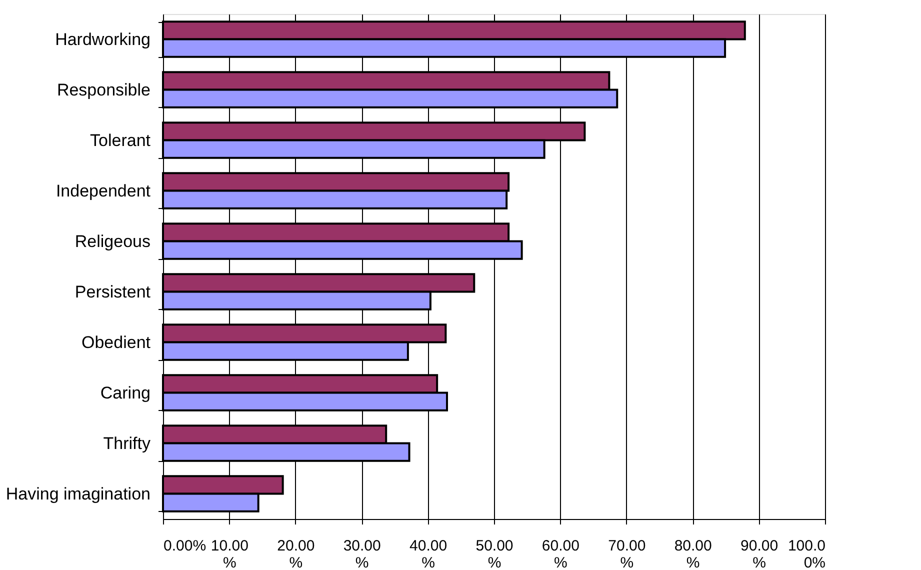  Describe the element at coordinates (495, 554) in the screenshot. I see `x-tick-label: 50.00%` at that location.